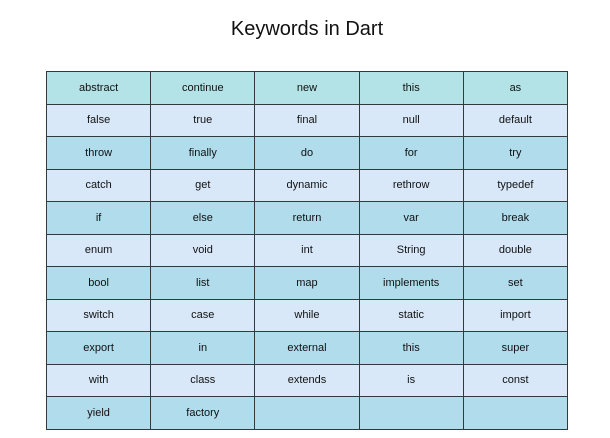 This screenshot has width=610, height=438. I want to click on table-cell: map, so click(307, 283).